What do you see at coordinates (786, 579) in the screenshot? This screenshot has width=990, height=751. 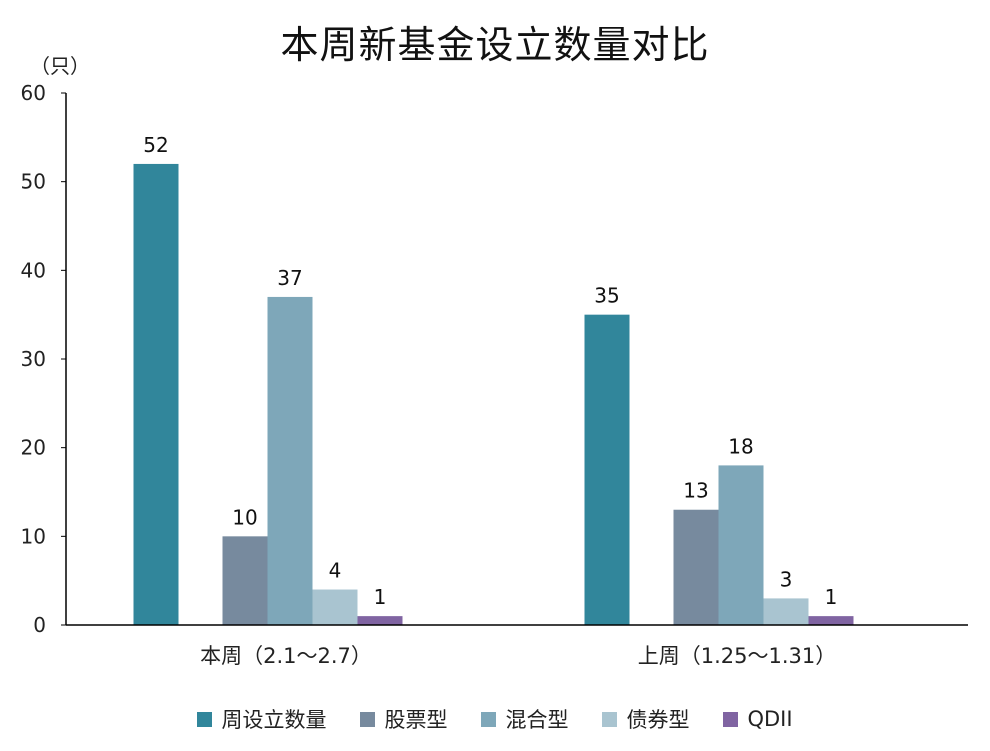 I see `data-label-3-1: 3` at bounding box center [786, 579].